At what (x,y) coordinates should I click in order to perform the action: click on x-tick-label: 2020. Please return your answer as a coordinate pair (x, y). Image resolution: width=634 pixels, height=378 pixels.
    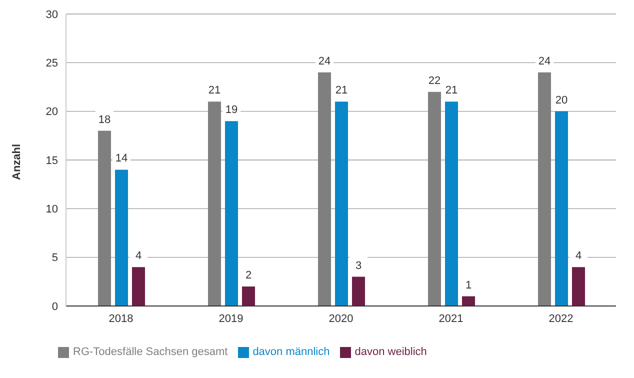
    Looking at the image, I should click on (341, 318).